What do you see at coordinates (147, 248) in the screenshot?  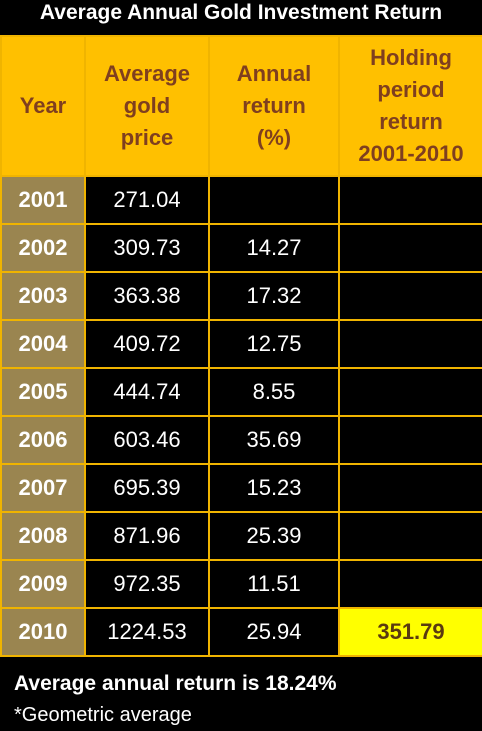 I see `price-cell: 309.73` at bounding box center [147, 248].